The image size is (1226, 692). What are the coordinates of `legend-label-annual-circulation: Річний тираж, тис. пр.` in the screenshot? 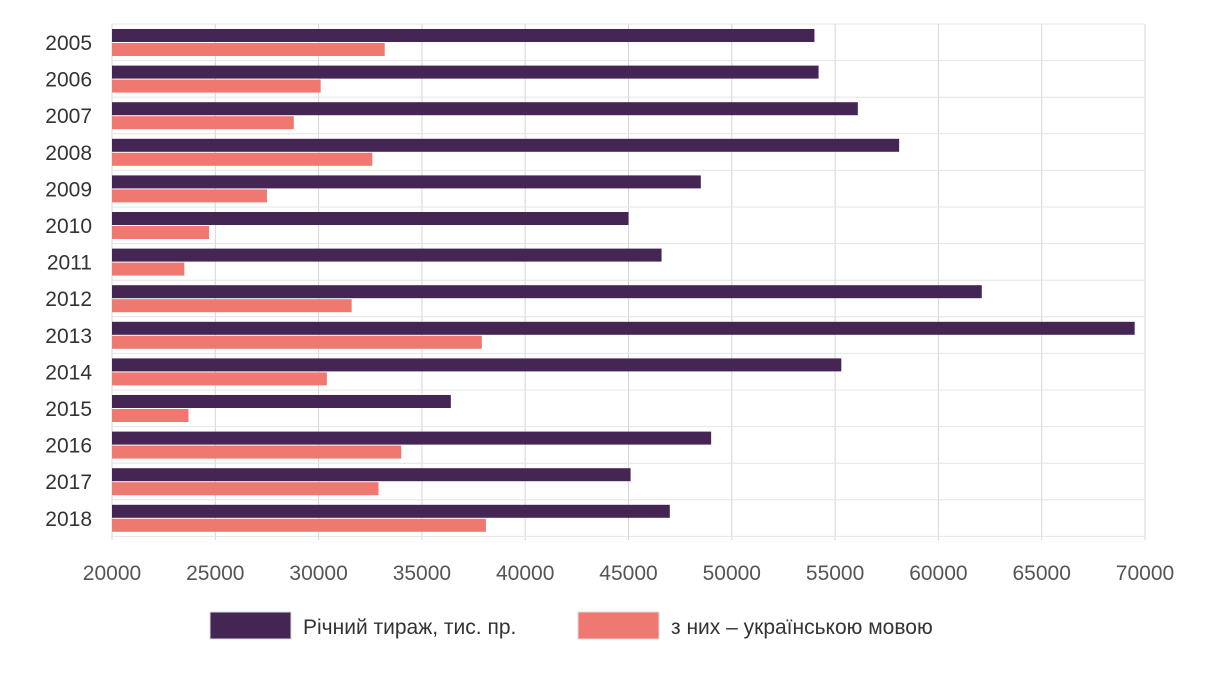 It's located at (409, 627).